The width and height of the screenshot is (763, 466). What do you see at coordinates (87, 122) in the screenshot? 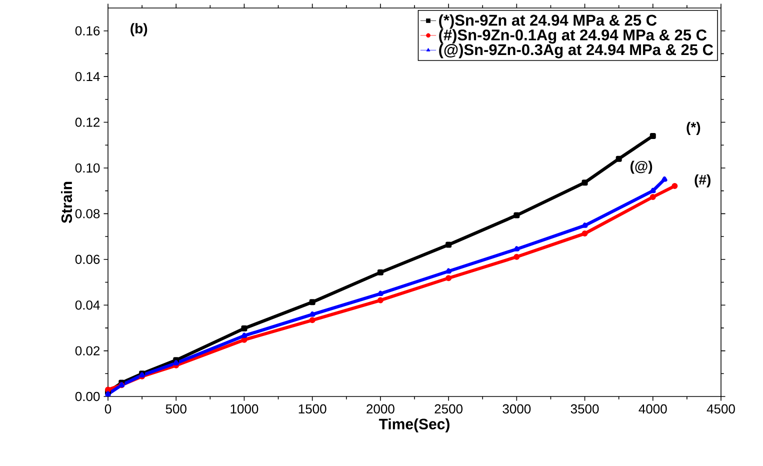
I see `y-tick-label: 0.12` at bounding box center [87, 122].